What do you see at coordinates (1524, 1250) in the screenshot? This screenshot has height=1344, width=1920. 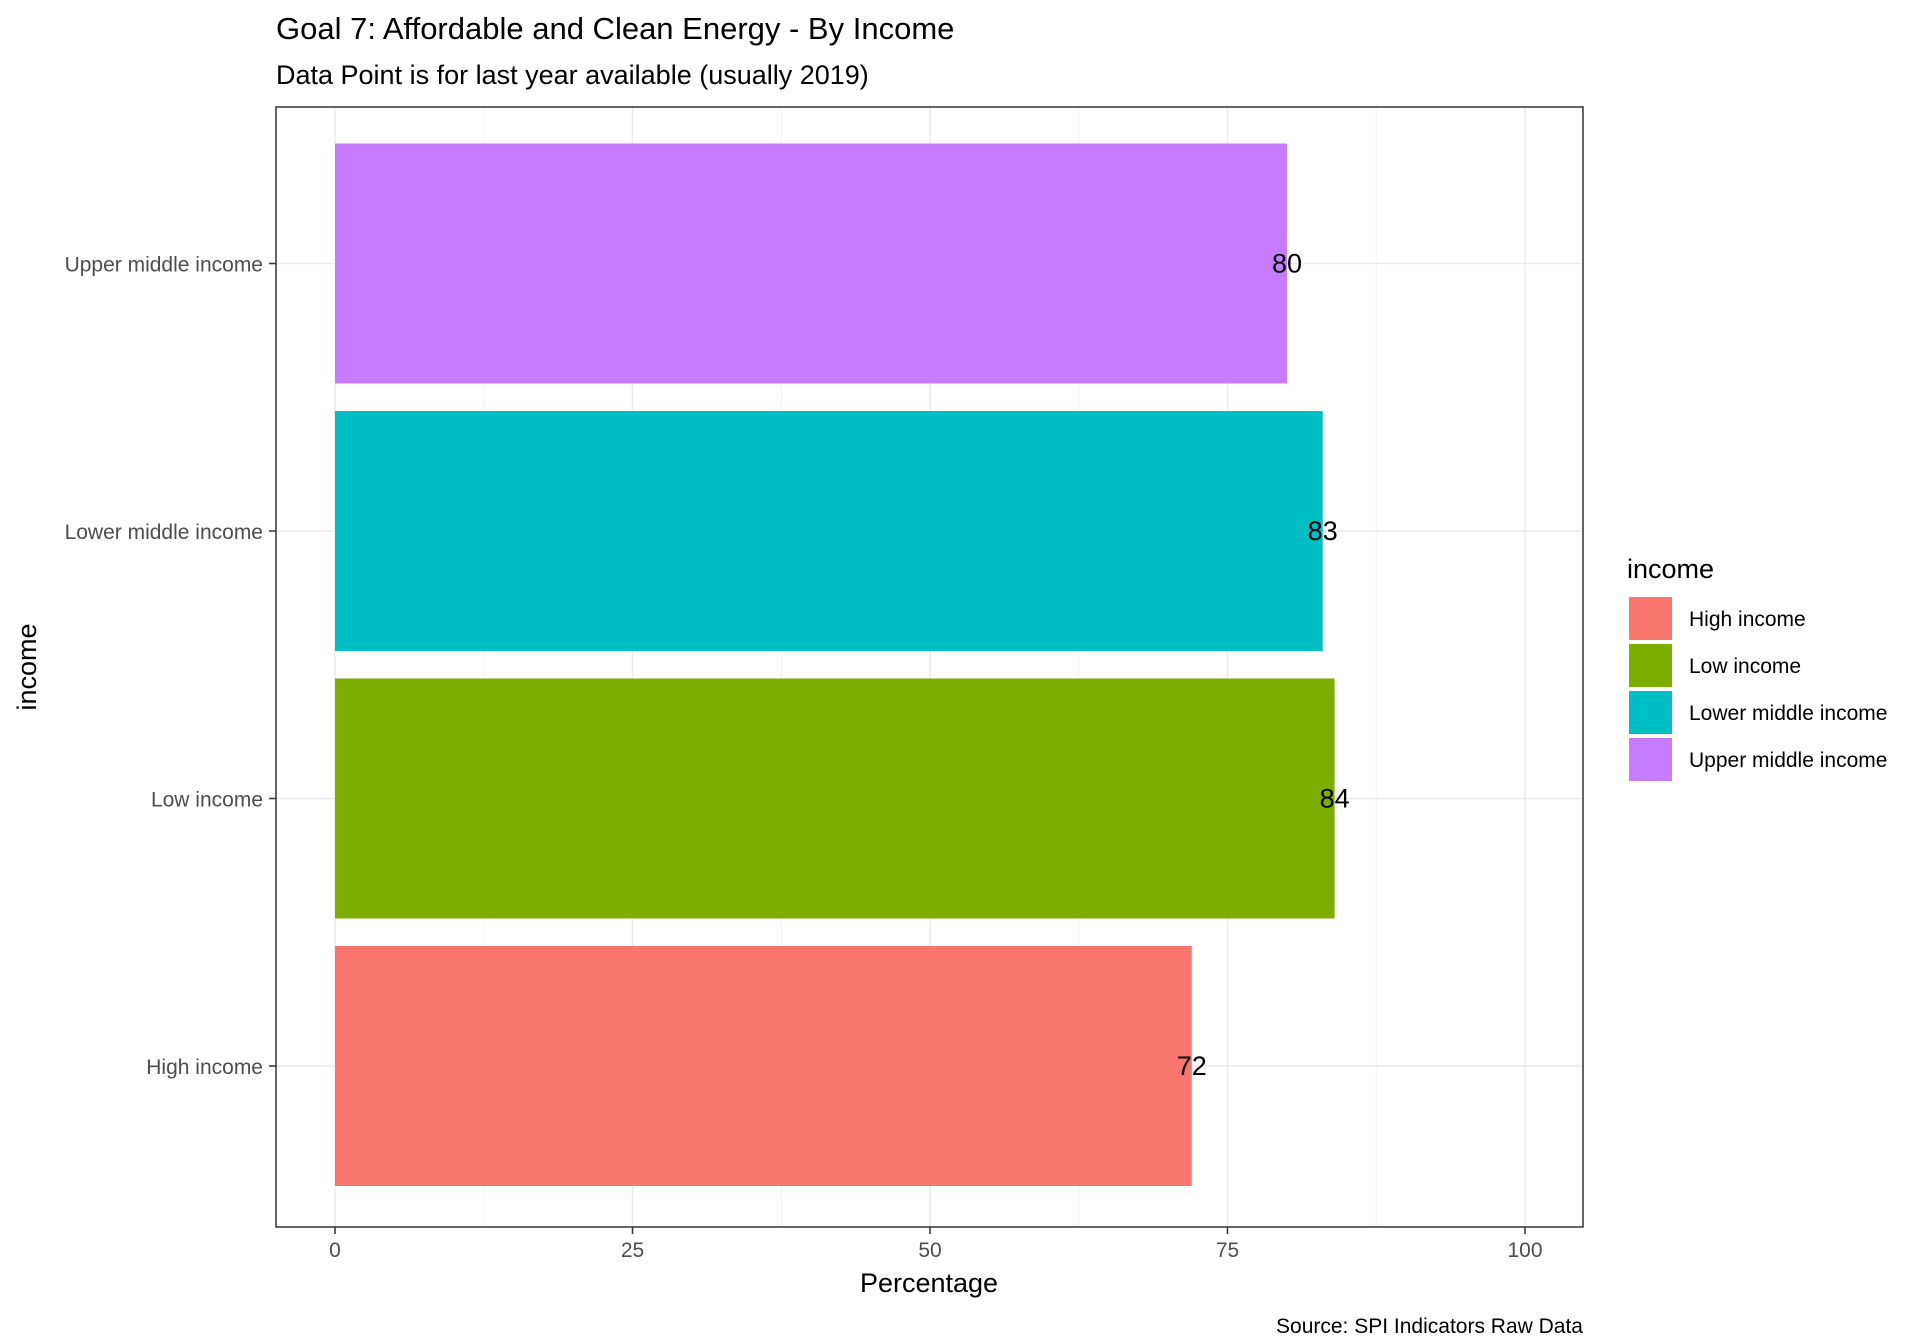 I see `x-tick-label: 100` at bounding box center [1524, 1250].